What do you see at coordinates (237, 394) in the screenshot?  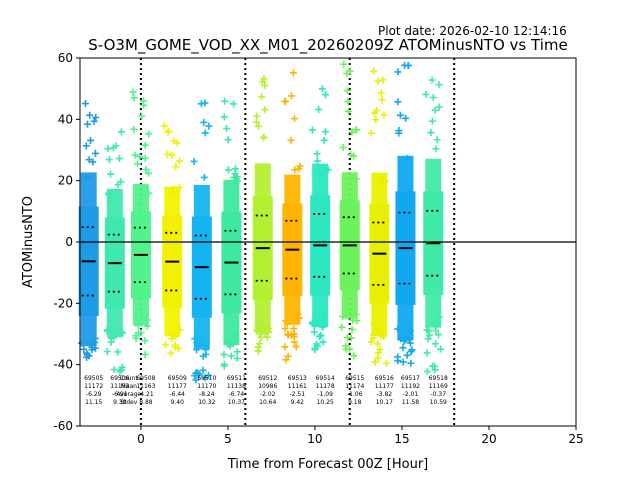 I see `group-stat-label: -6.74` at bounding box center [237, 394].